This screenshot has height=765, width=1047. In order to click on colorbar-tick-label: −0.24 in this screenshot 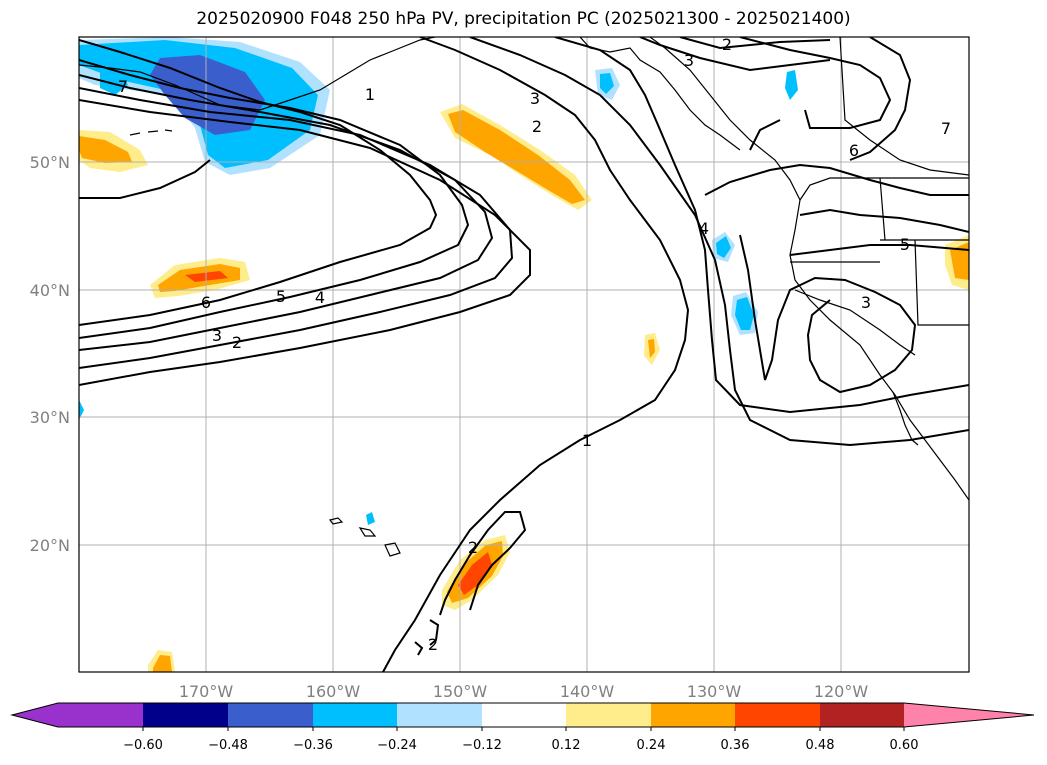, I will do `click(397, 745)`.